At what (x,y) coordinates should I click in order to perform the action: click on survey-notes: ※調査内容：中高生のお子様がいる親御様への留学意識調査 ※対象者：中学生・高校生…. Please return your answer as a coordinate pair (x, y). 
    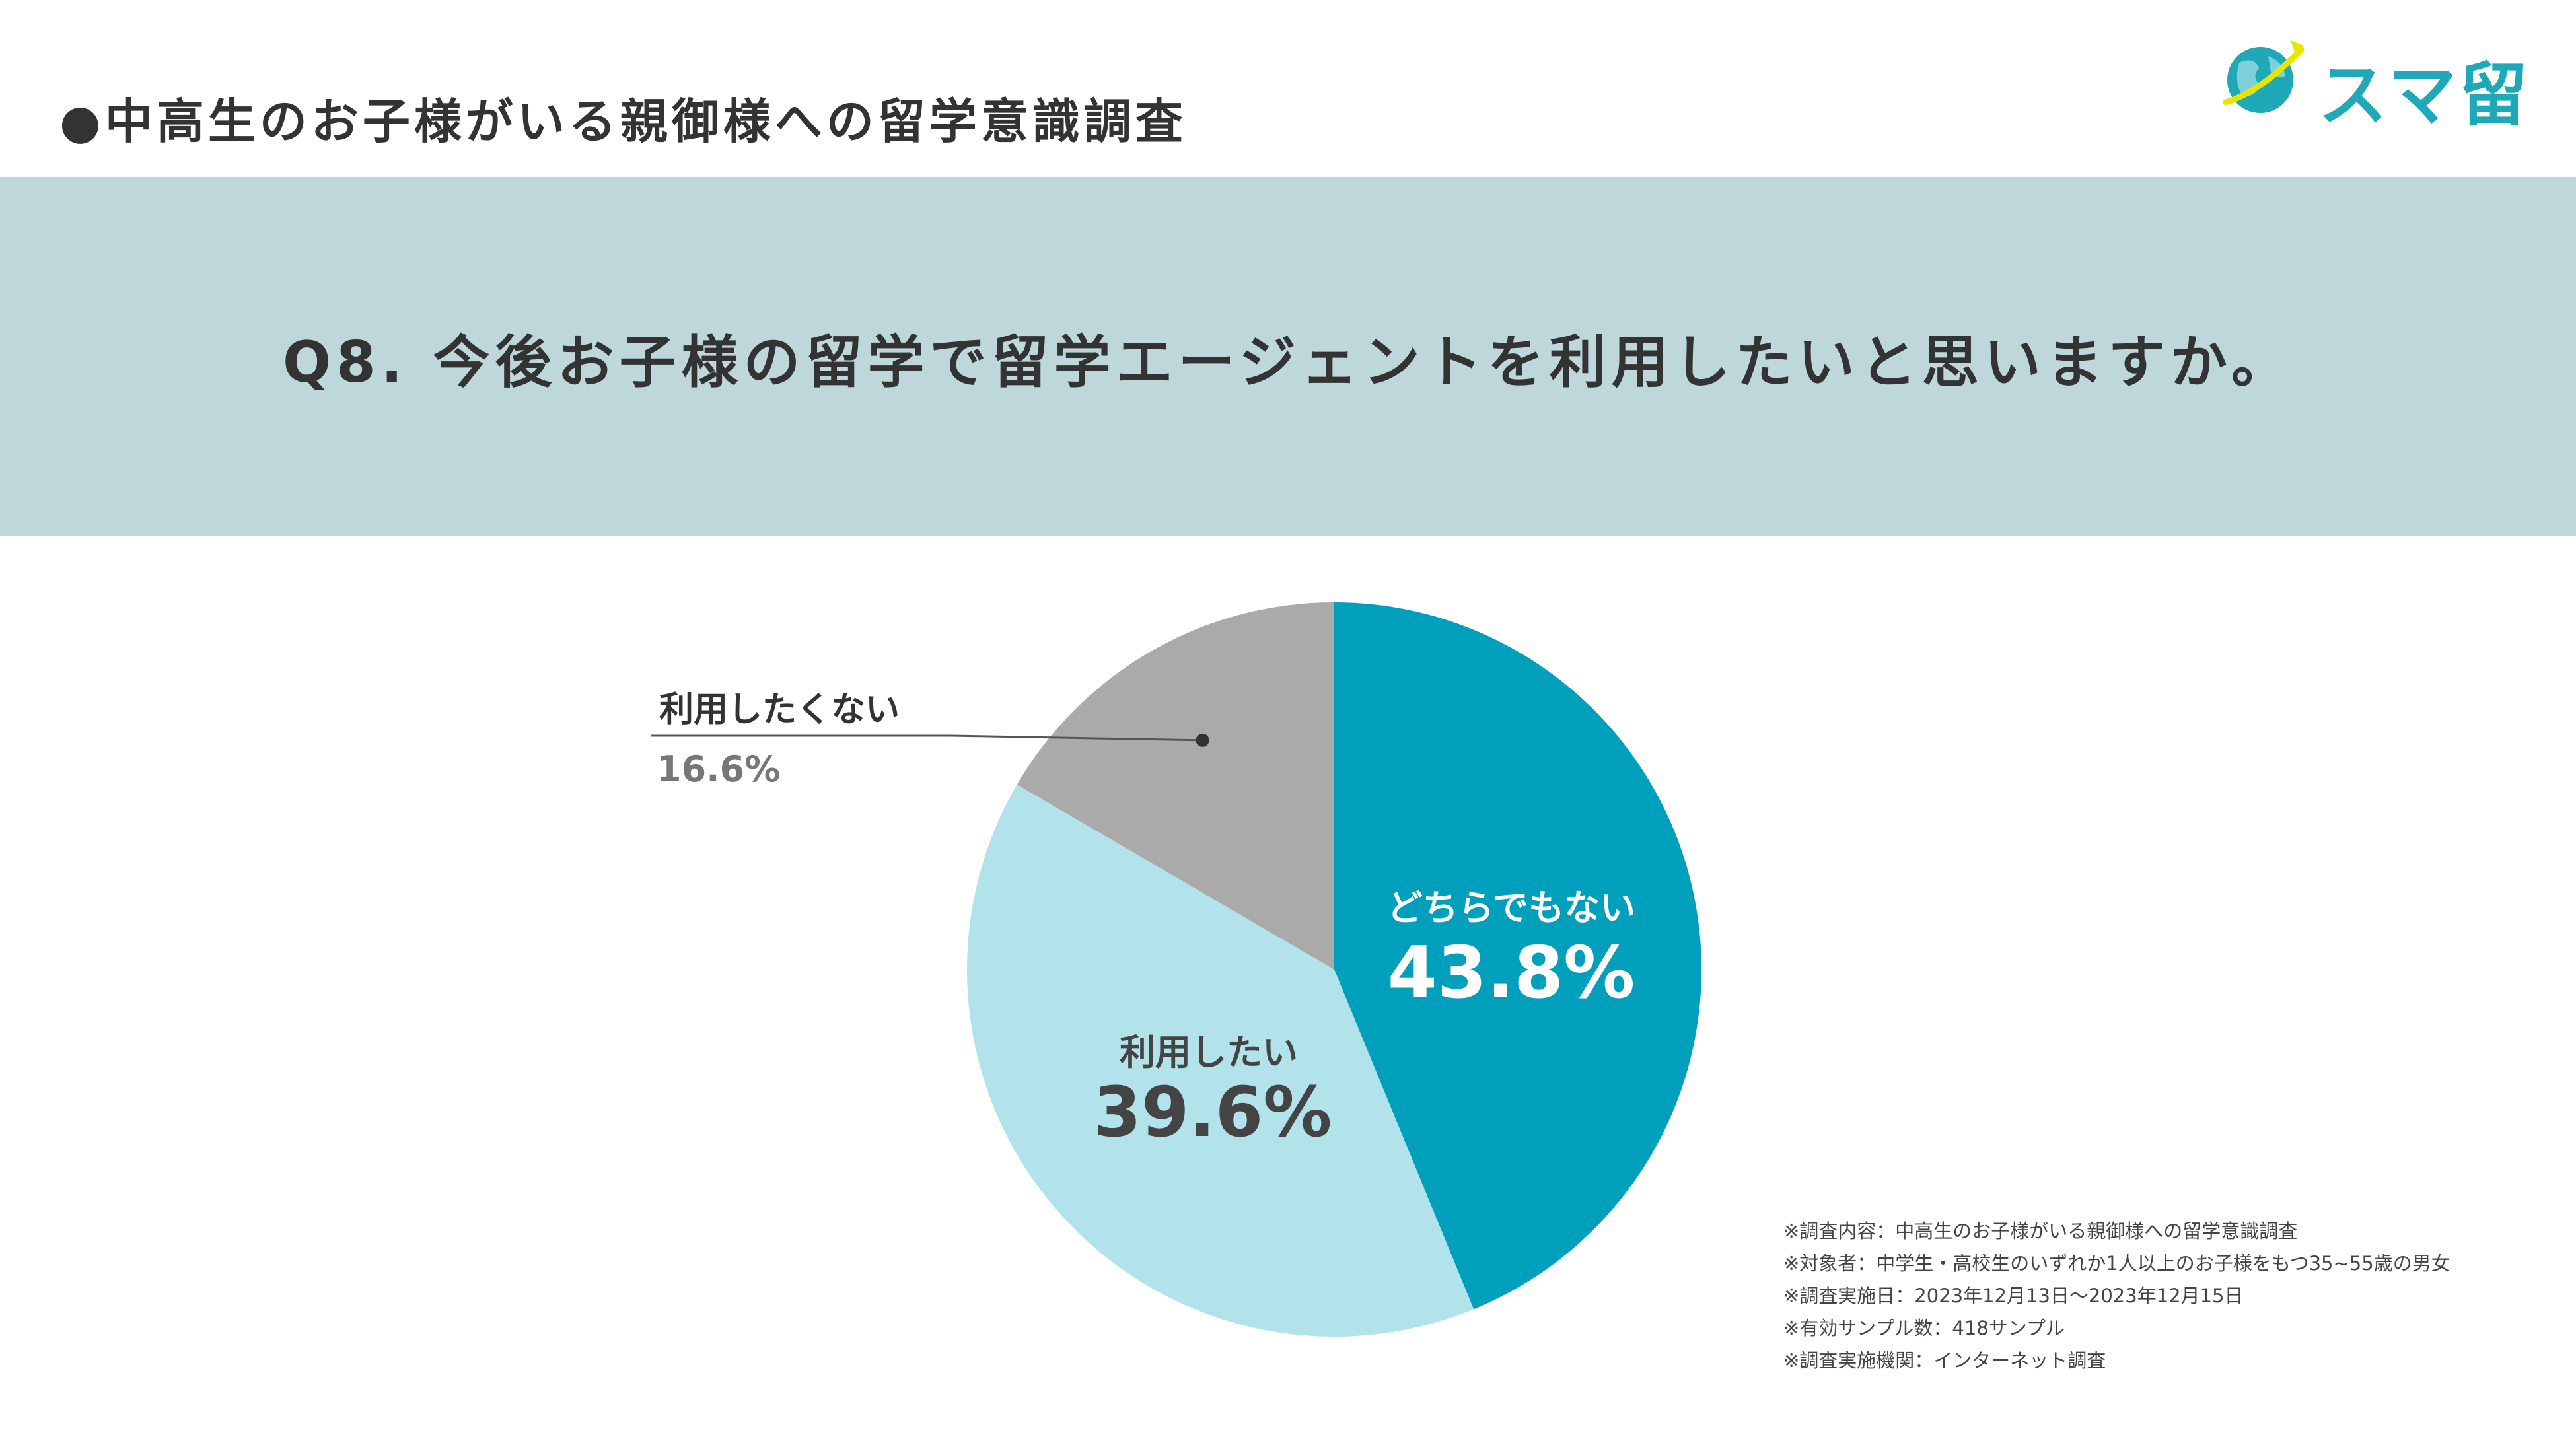
    Looking at the image, I should click on (2117, 1296).